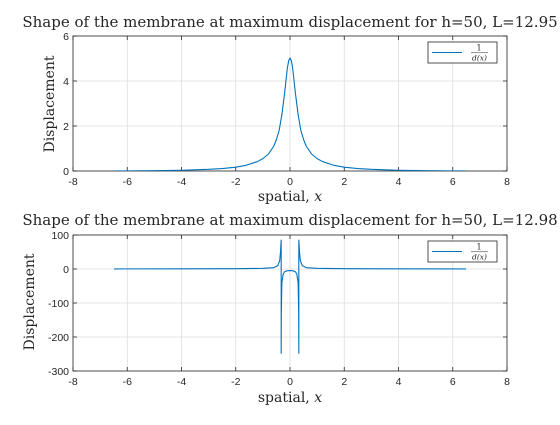  Describe the element at coordinates (30, 301) in the screenshot. I see `bottom-chart-ylabel: Displacement` at that location.